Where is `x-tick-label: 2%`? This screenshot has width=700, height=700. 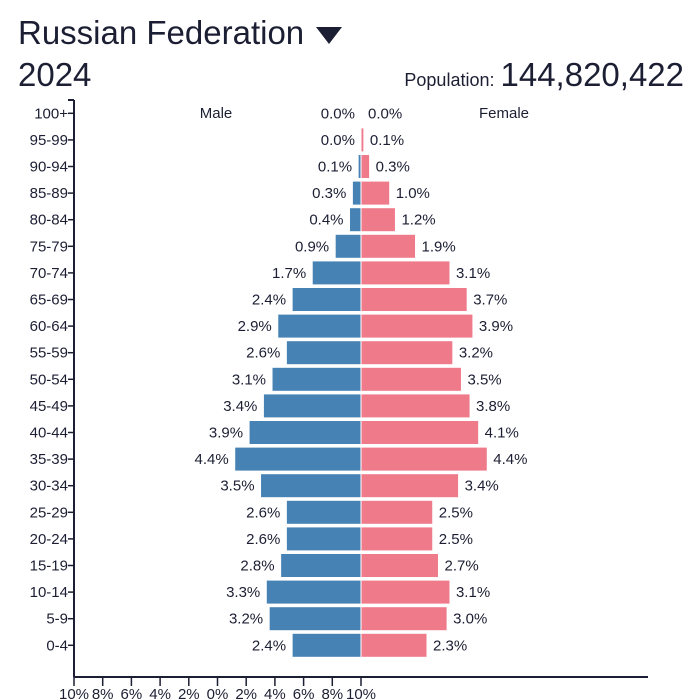
x-tick-label: 2% is located at coordinates (189, 693).